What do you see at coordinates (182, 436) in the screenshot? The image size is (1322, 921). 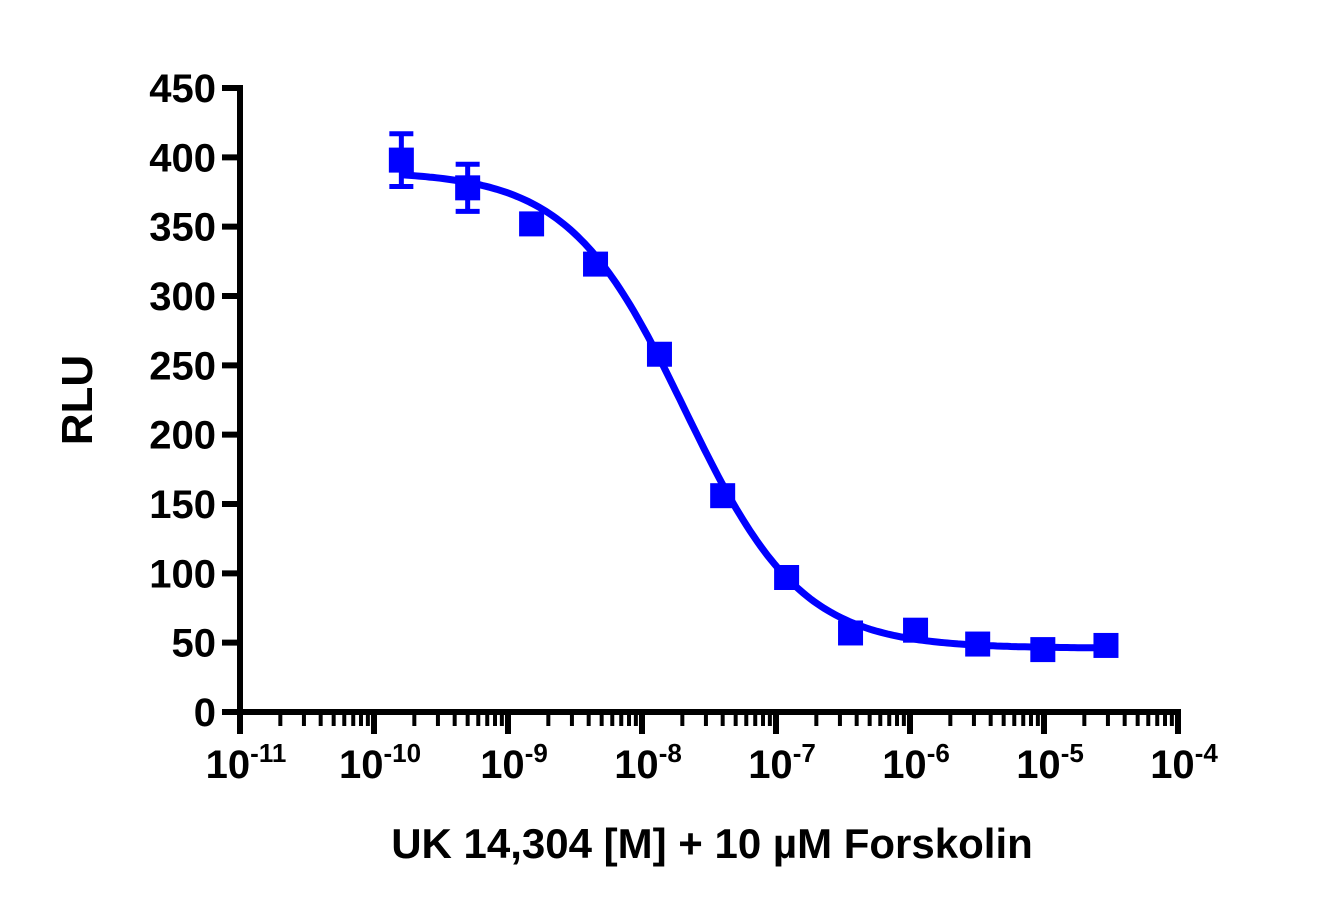 I see `y-tick-label: 200` at bounding box center [182, 436].